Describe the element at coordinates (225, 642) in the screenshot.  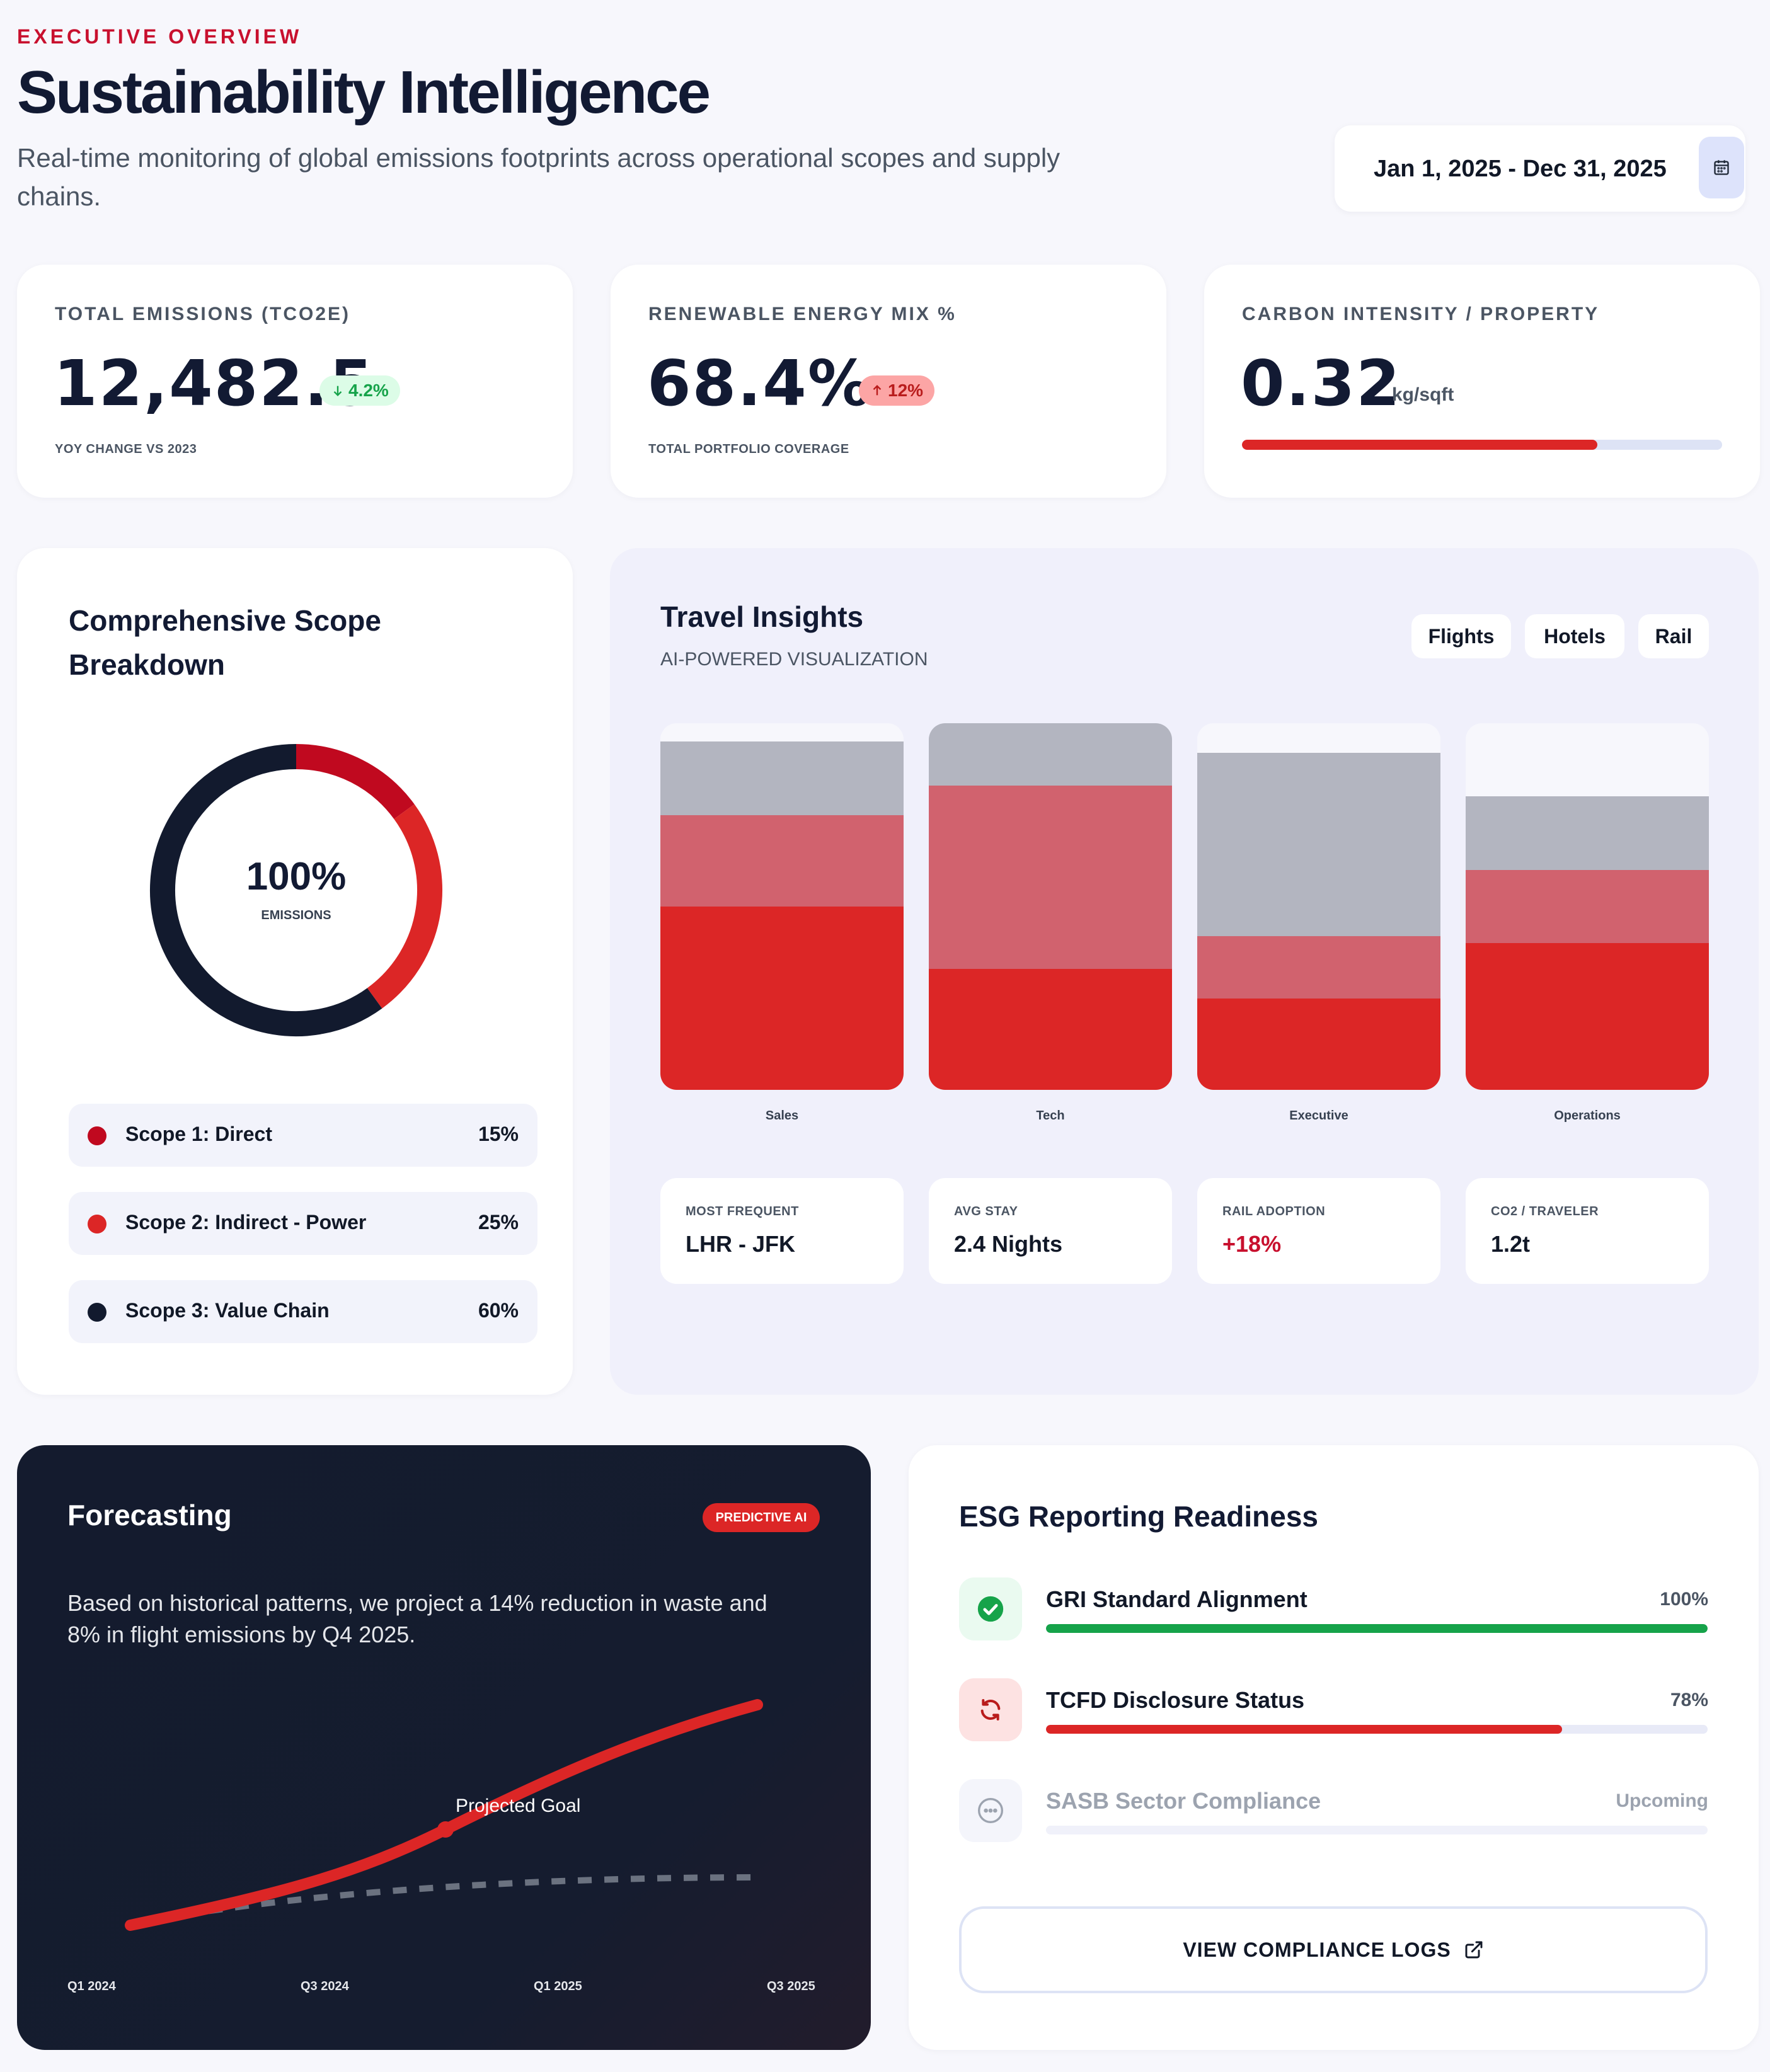
I see `scope-title: Comprehensive Scope Breakdown` at that location.